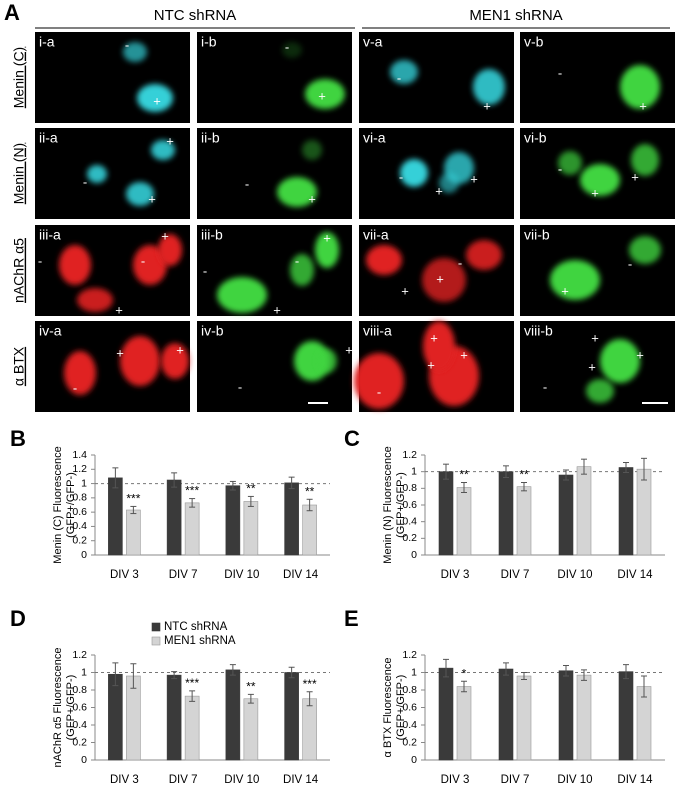 The height and width of the screenshot is (803, 675). What do you see at coordinates (195, 15) in the screenshot?
I see `group-header: NTC shRNA` at bounding box center [195, 15].